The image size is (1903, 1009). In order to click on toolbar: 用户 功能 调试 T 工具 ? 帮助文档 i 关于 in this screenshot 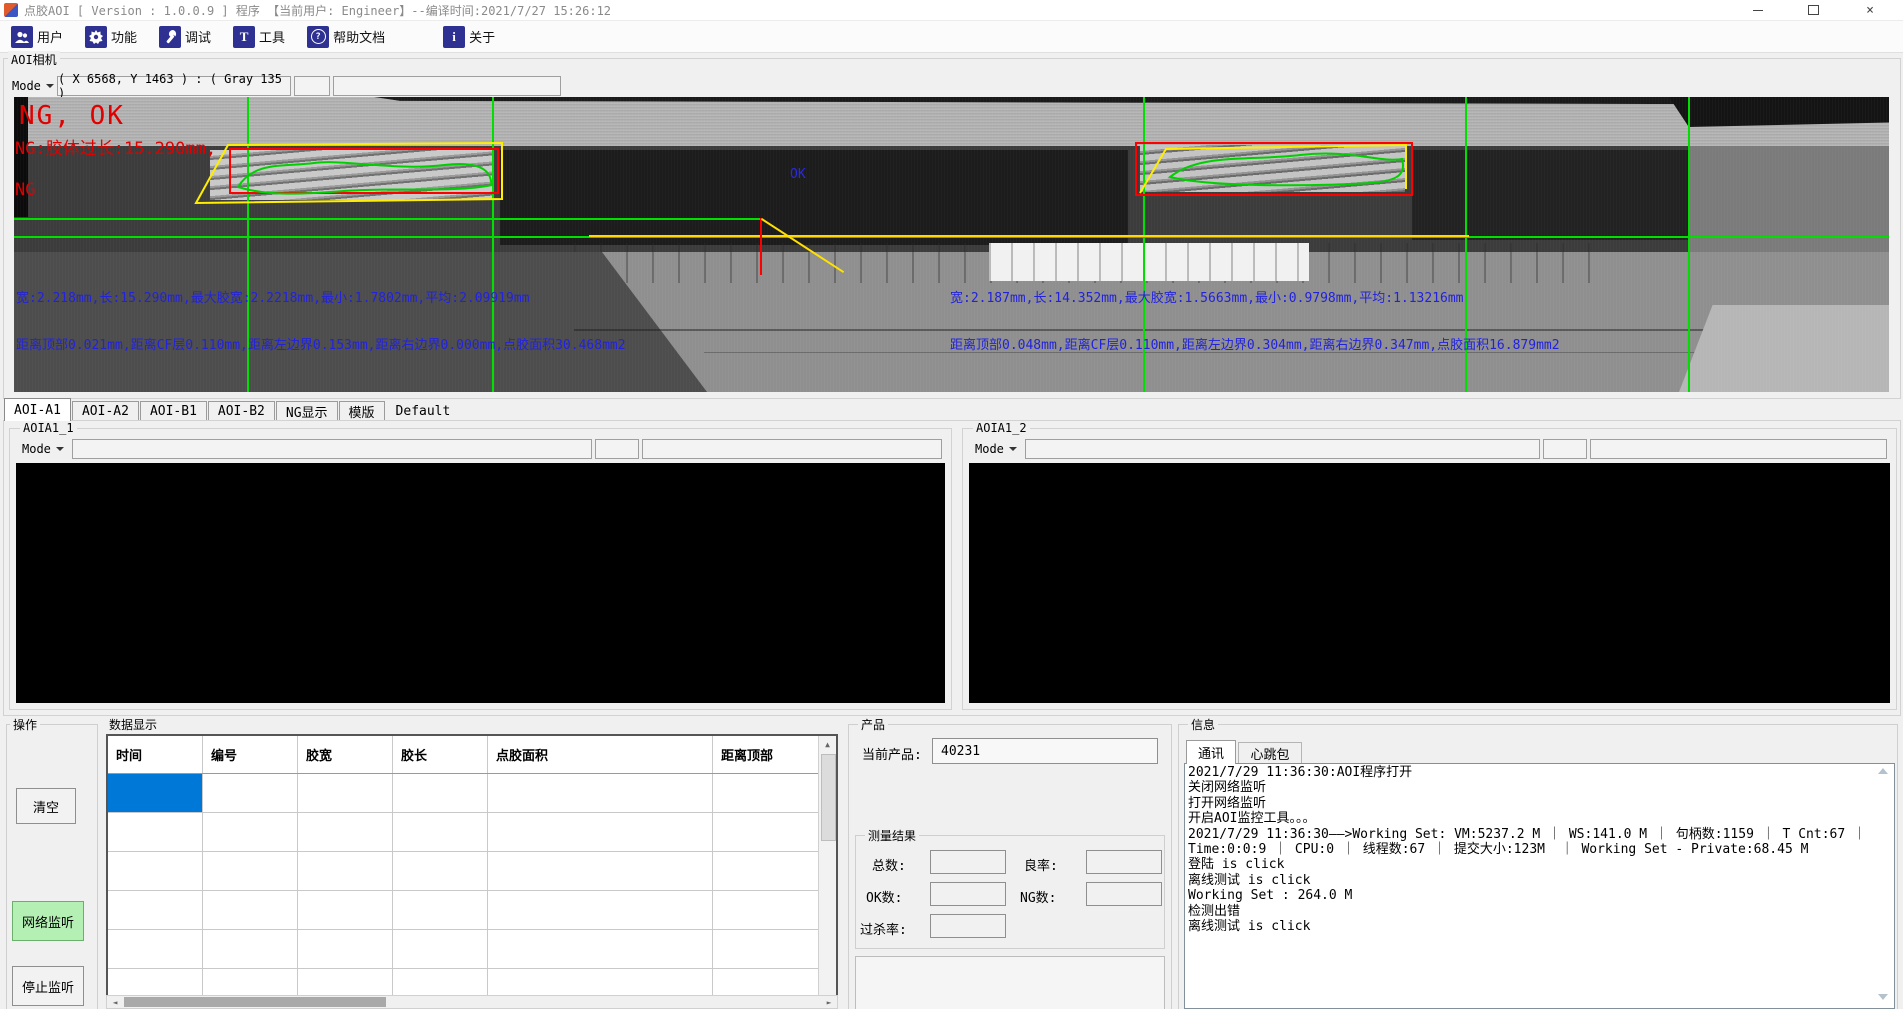, I will do `click(951, 37)`.